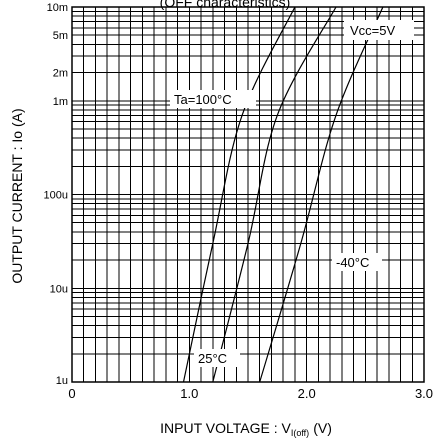 This screenshot has width=441, height=444. I want to click on ta-minus40c-label: -40°C, so click(352, 262).